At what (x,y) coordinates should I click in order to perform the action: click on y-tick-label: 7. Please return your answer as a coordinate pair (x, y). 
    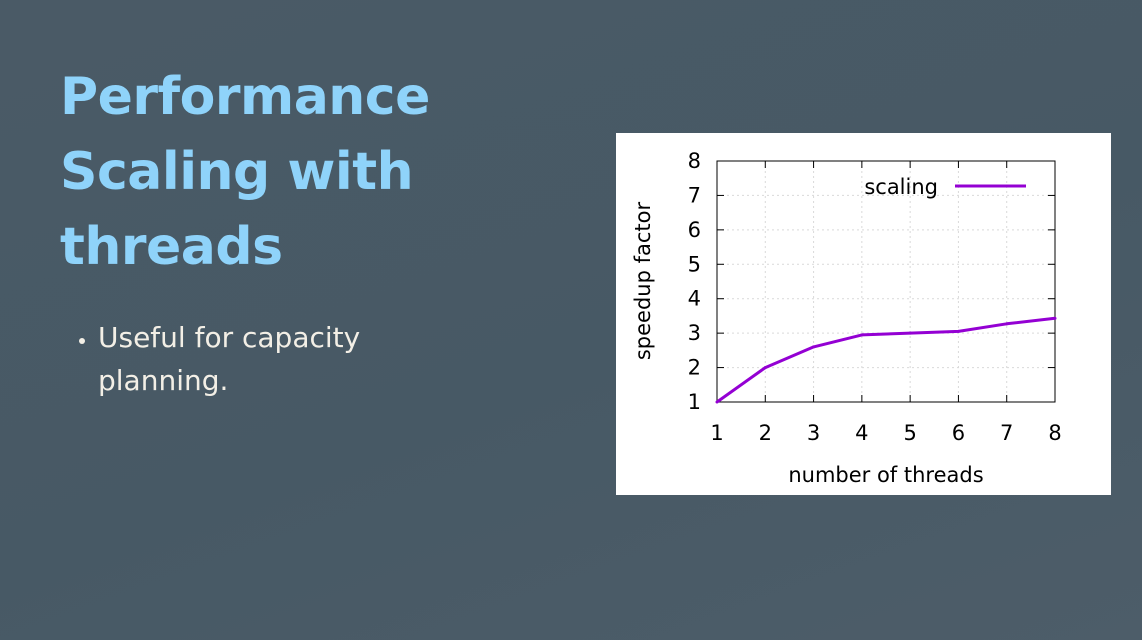
    Looking at the image, I should click on (694, 195).